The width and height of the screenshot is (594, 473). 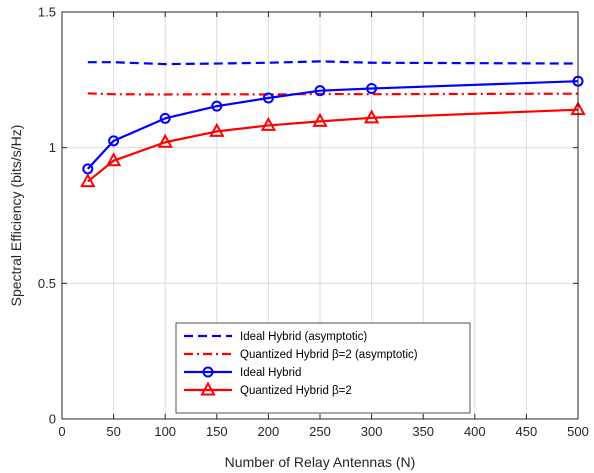 What do you see at coordinates (333, 145) in the screenshot?
I see `series-4-line` at bounding box center [333, 145].